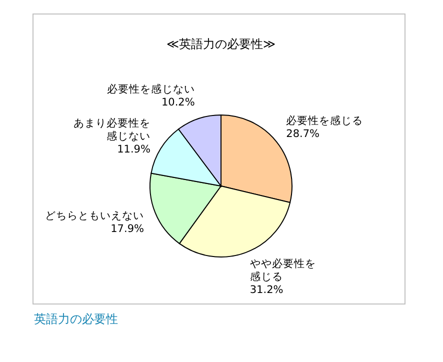  What do you see at coordinates (133, 149) in the screenshot?
I see `data-label: 11.9%` at bounding box center [133, 149].